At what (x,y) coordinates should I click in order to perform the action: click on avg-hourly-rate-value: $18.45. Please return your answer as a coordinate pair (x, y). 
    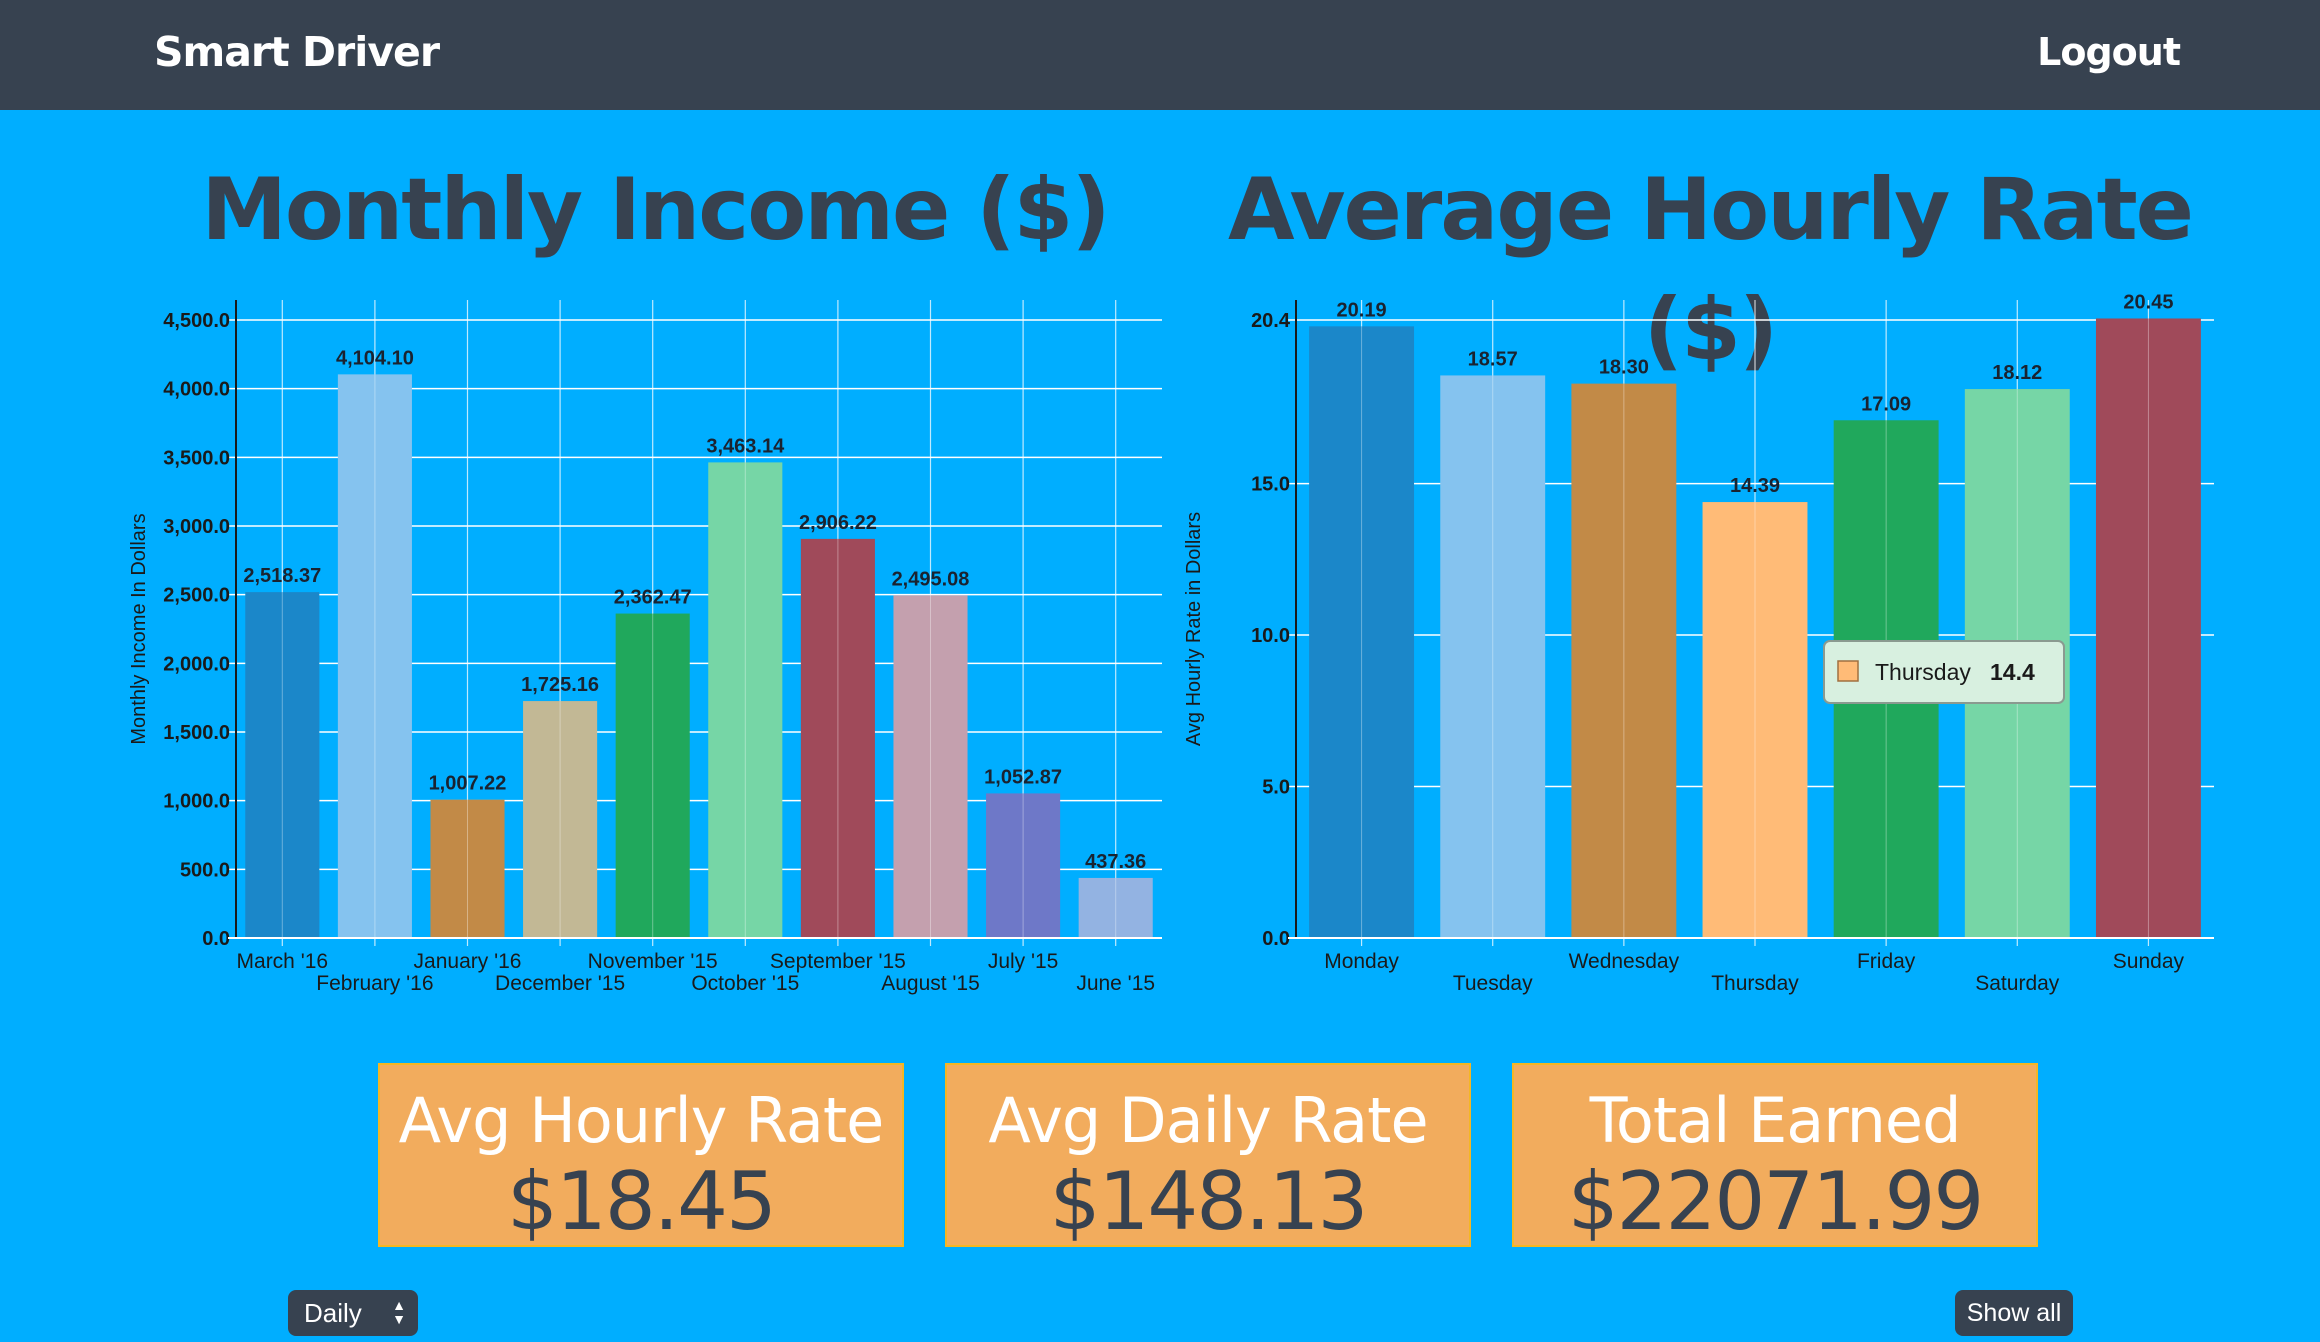
    Looking at the image, I should click on (642, 1201).